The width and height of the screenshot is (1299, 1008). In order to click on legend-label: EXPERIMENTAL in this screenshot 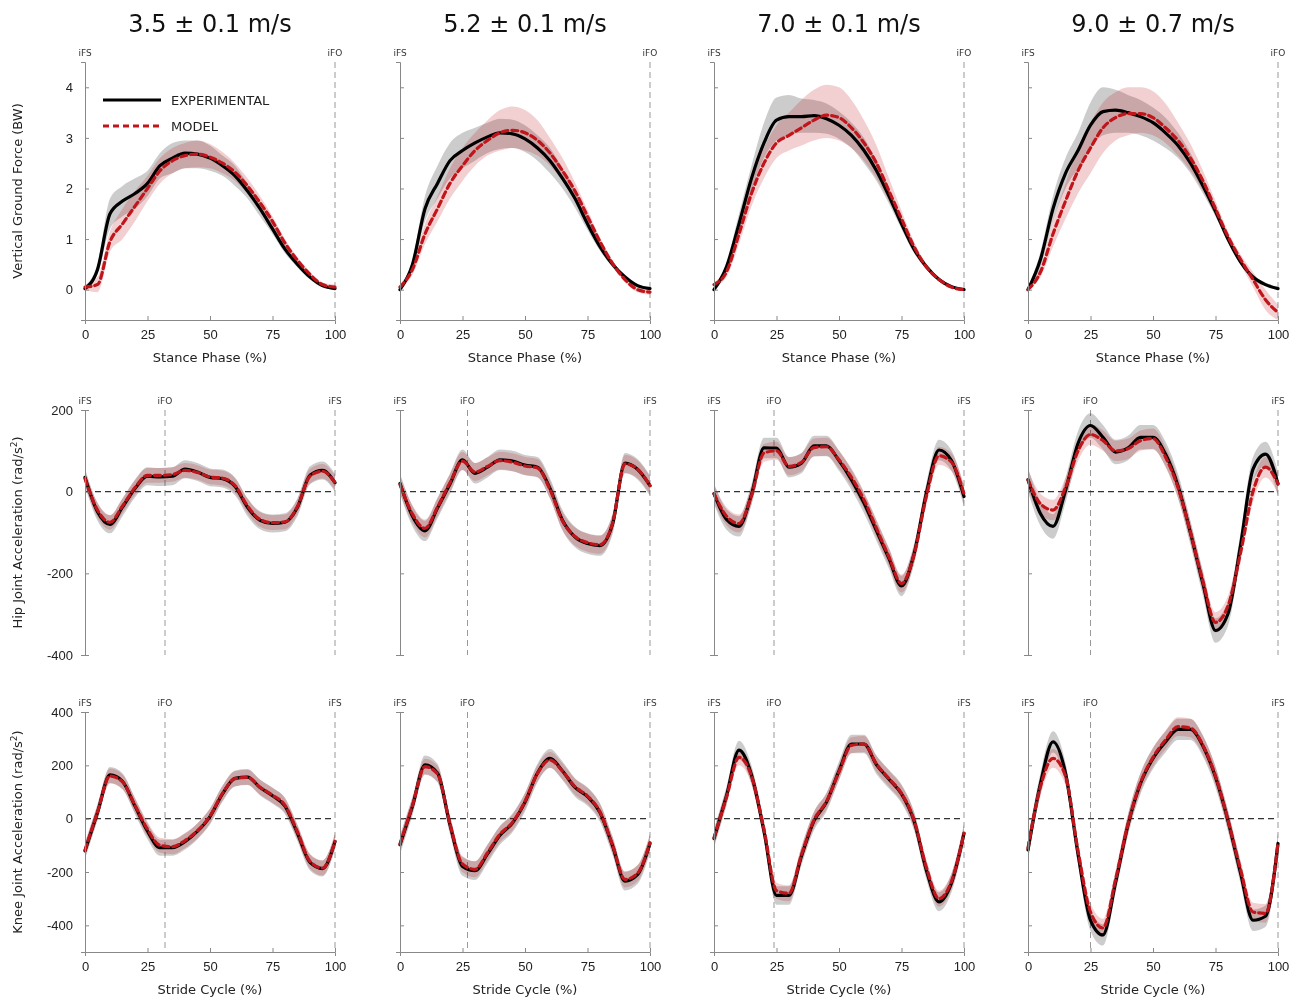, I will do `click(221, 100)`.